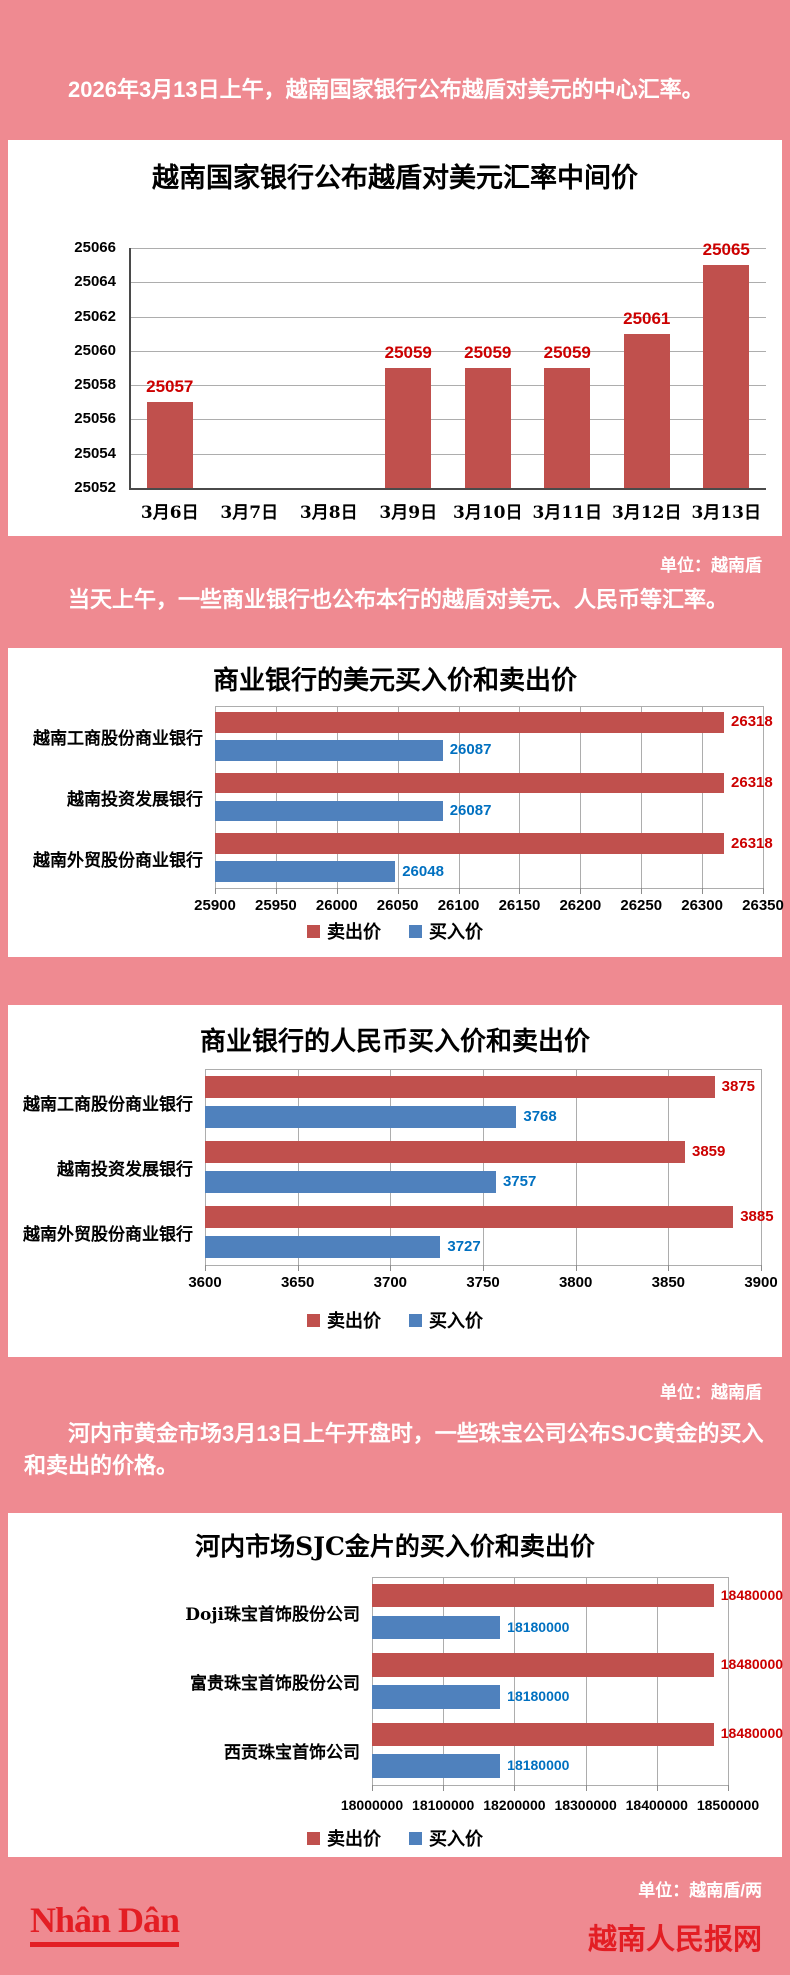 The image size is (790, 1975). I want to click on intro-paragraph-commercial-banks: 当天上午，一些商业银行也公布本行的越盾对美元、人民币等汇率。, so click(398, 599).